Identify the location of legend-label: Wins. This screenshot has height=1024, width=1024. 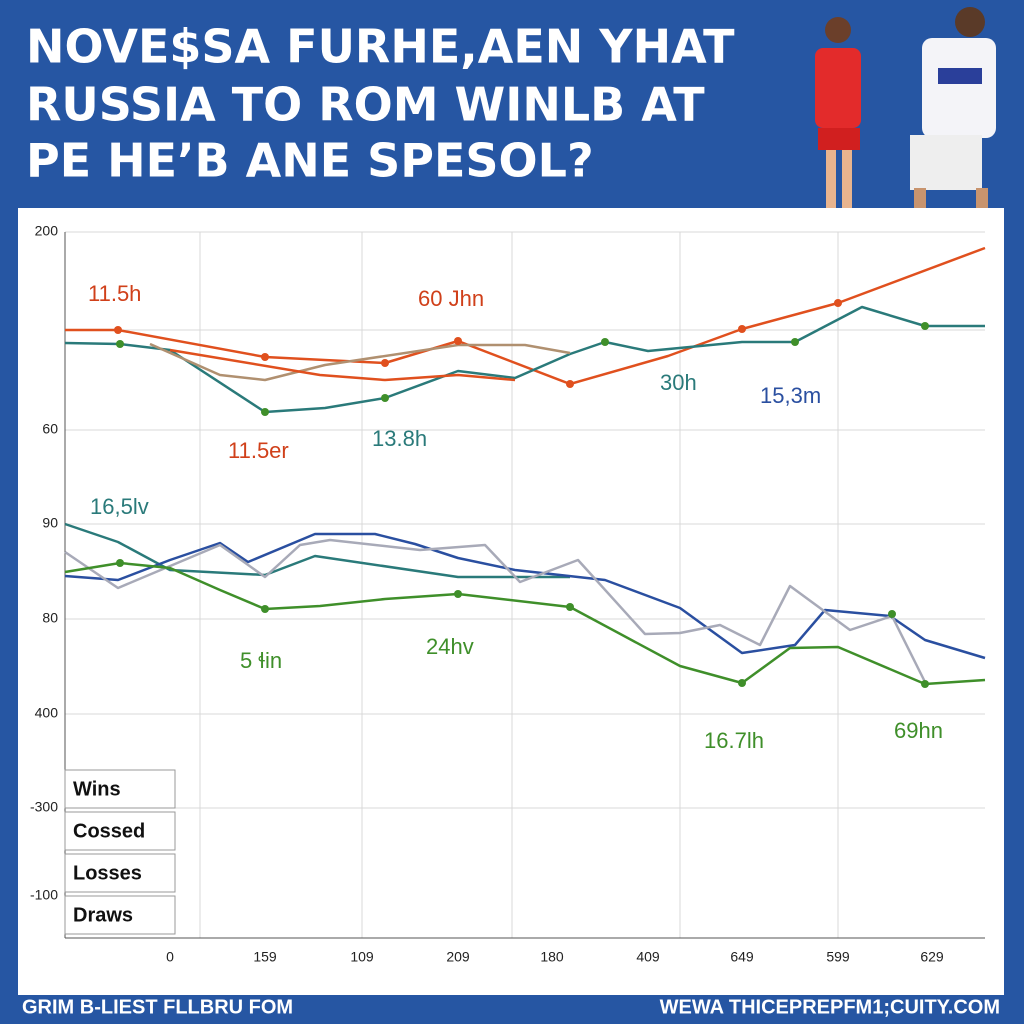
(97, 789).